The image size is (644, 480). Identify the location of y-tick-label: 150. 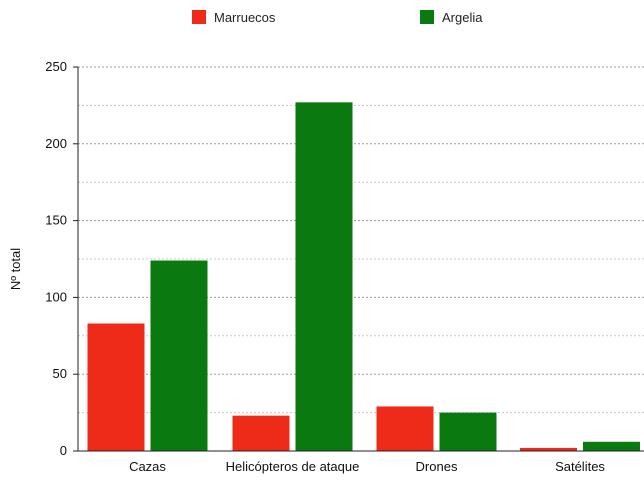
(56, 220).